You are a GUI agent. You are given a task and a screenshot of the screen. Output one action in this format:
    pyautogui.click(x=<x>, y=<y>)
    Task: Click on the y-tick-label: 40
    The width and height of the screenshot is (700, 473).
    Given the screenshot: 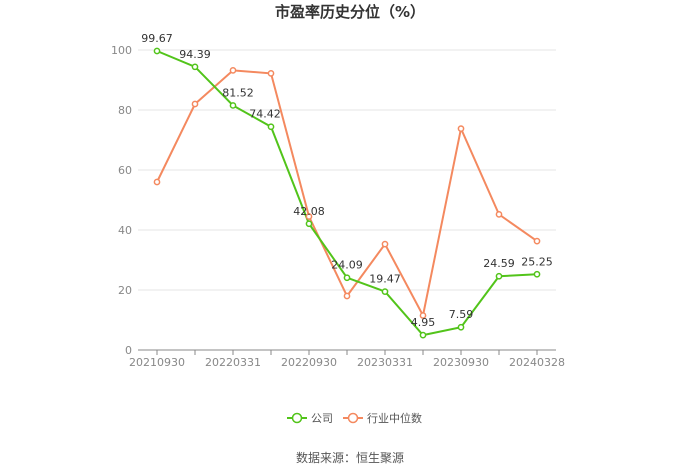 What is the action you would take?
    pyautogui.click(x=125, y=230)
    